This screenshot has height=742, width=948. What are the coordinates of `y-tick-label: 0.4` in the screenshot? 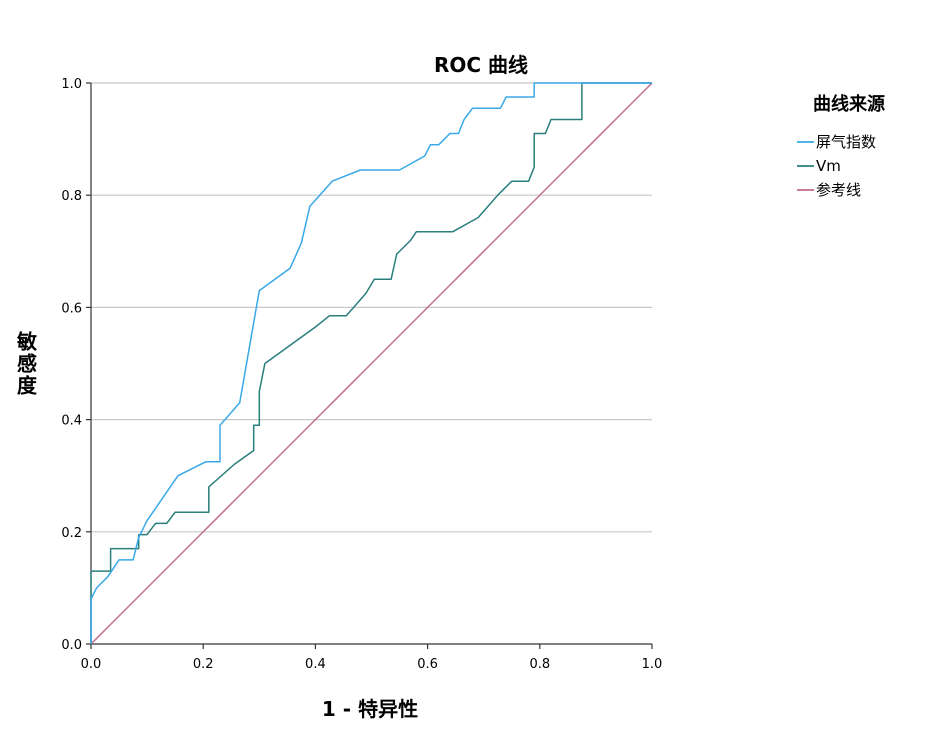 It's located at (71, 421).